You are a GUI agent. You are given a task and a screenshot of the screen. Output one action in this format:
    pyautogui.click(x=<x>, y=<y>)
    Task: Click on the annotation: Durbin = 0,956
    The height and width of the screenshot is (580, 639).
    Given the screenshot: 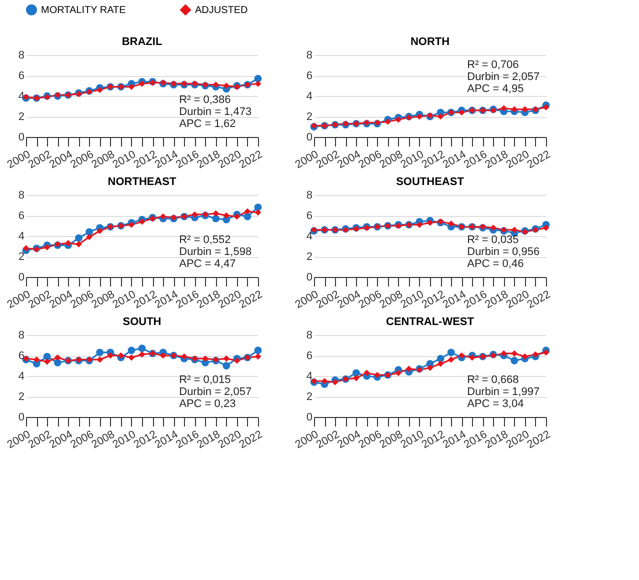 What is the action you would take?
    pyautogui.click(x=503, y=252)
    